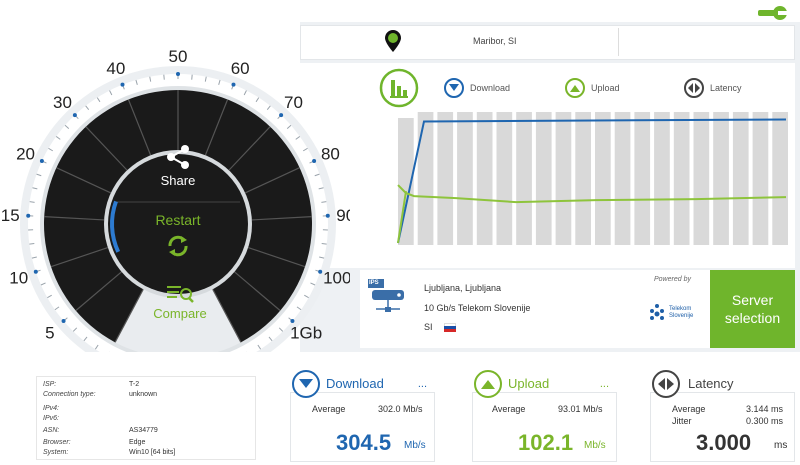 This screenshot has width=800, height=465. I want to click on download-card-body, so click(362, 427).